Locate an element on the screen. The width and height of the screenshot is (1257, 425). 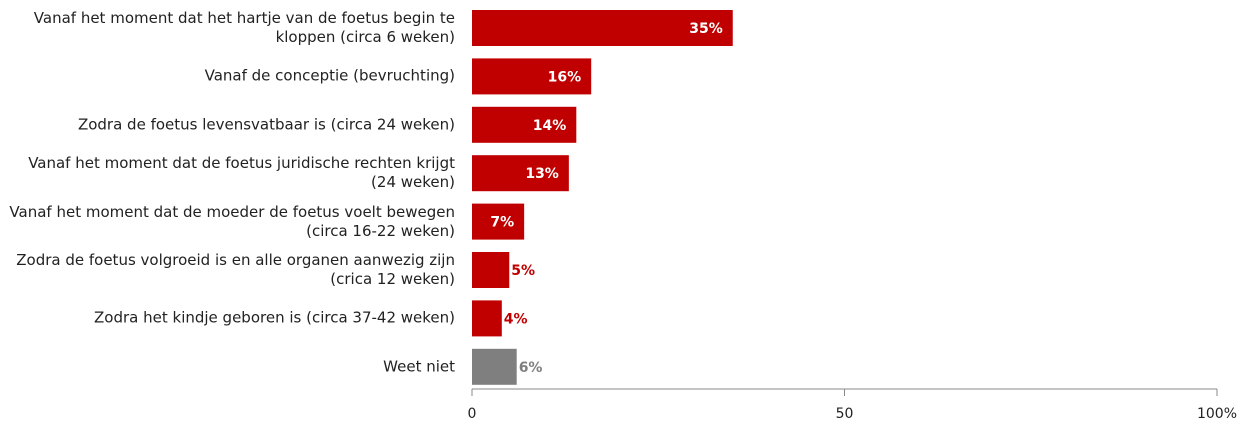
data-label: 6% is located at coordinates (531, 368).